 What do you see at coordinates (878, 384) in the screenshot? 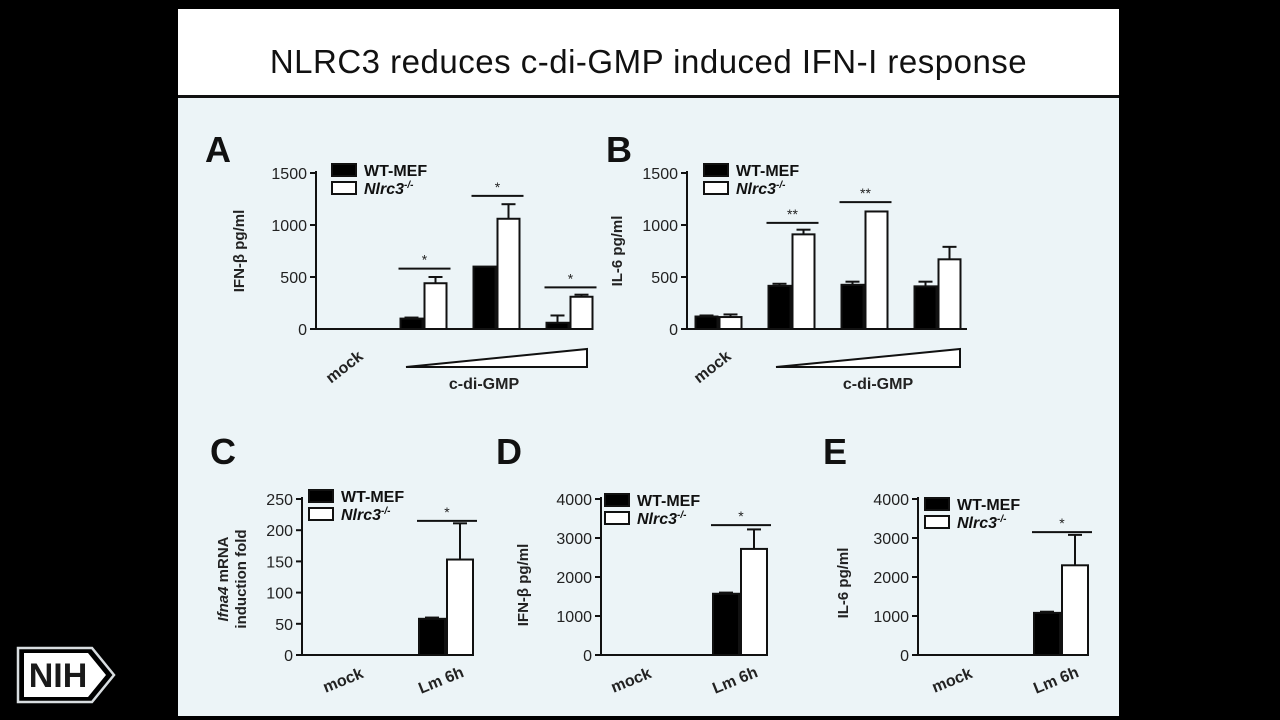
I see `x-axis-label: c-di-GMP` at bounding box center [878, 384].